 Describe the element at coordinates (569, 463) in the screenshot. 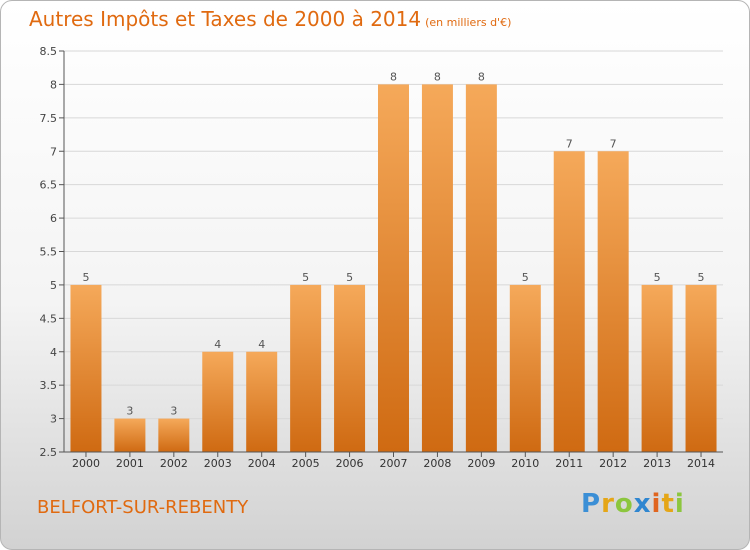

I see `x-tick-label: 2011` at that location.